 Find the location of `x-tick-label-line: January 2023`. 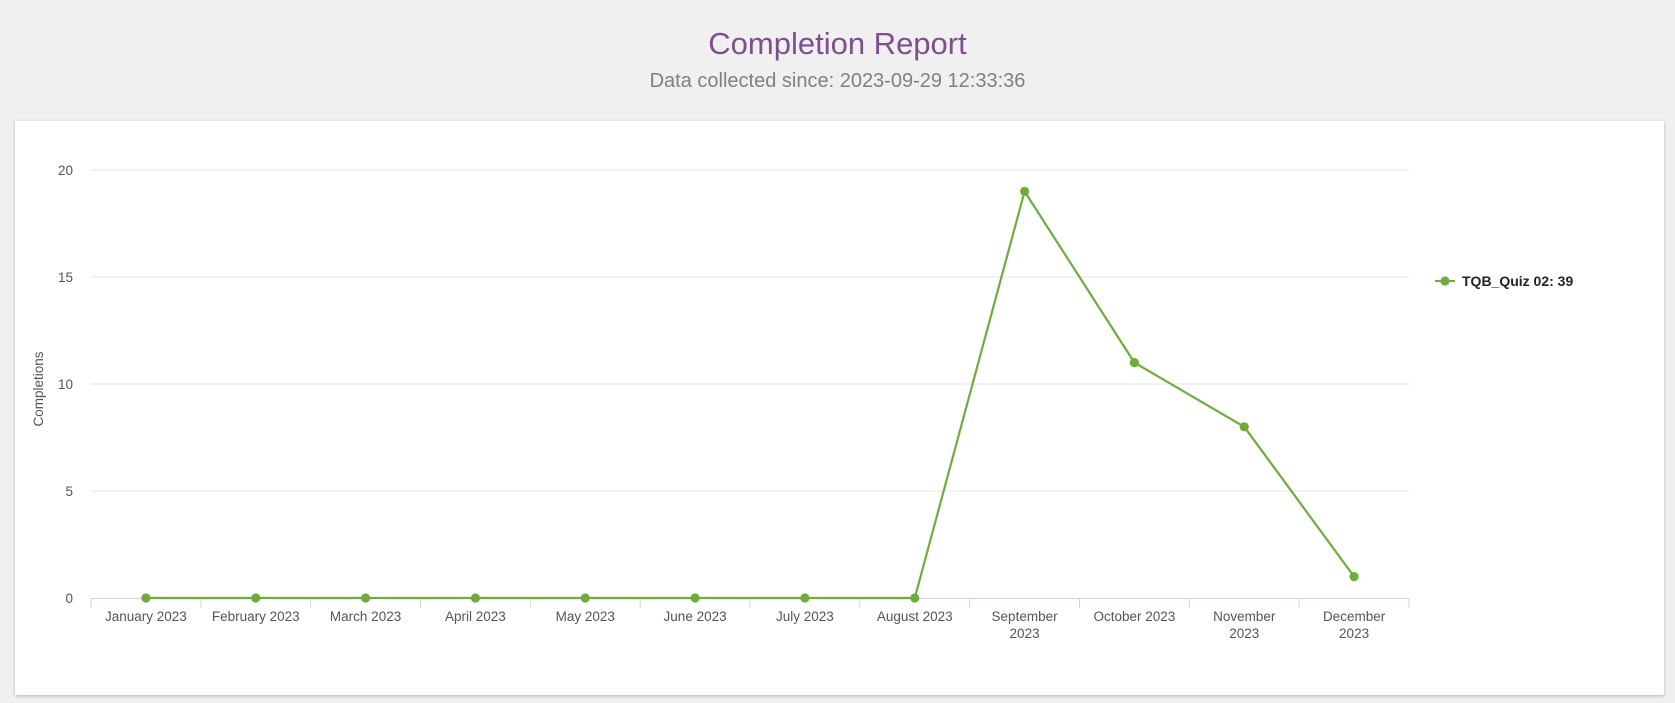

x-tick-label-line: January 2023 is located at coordinates (146, 616).